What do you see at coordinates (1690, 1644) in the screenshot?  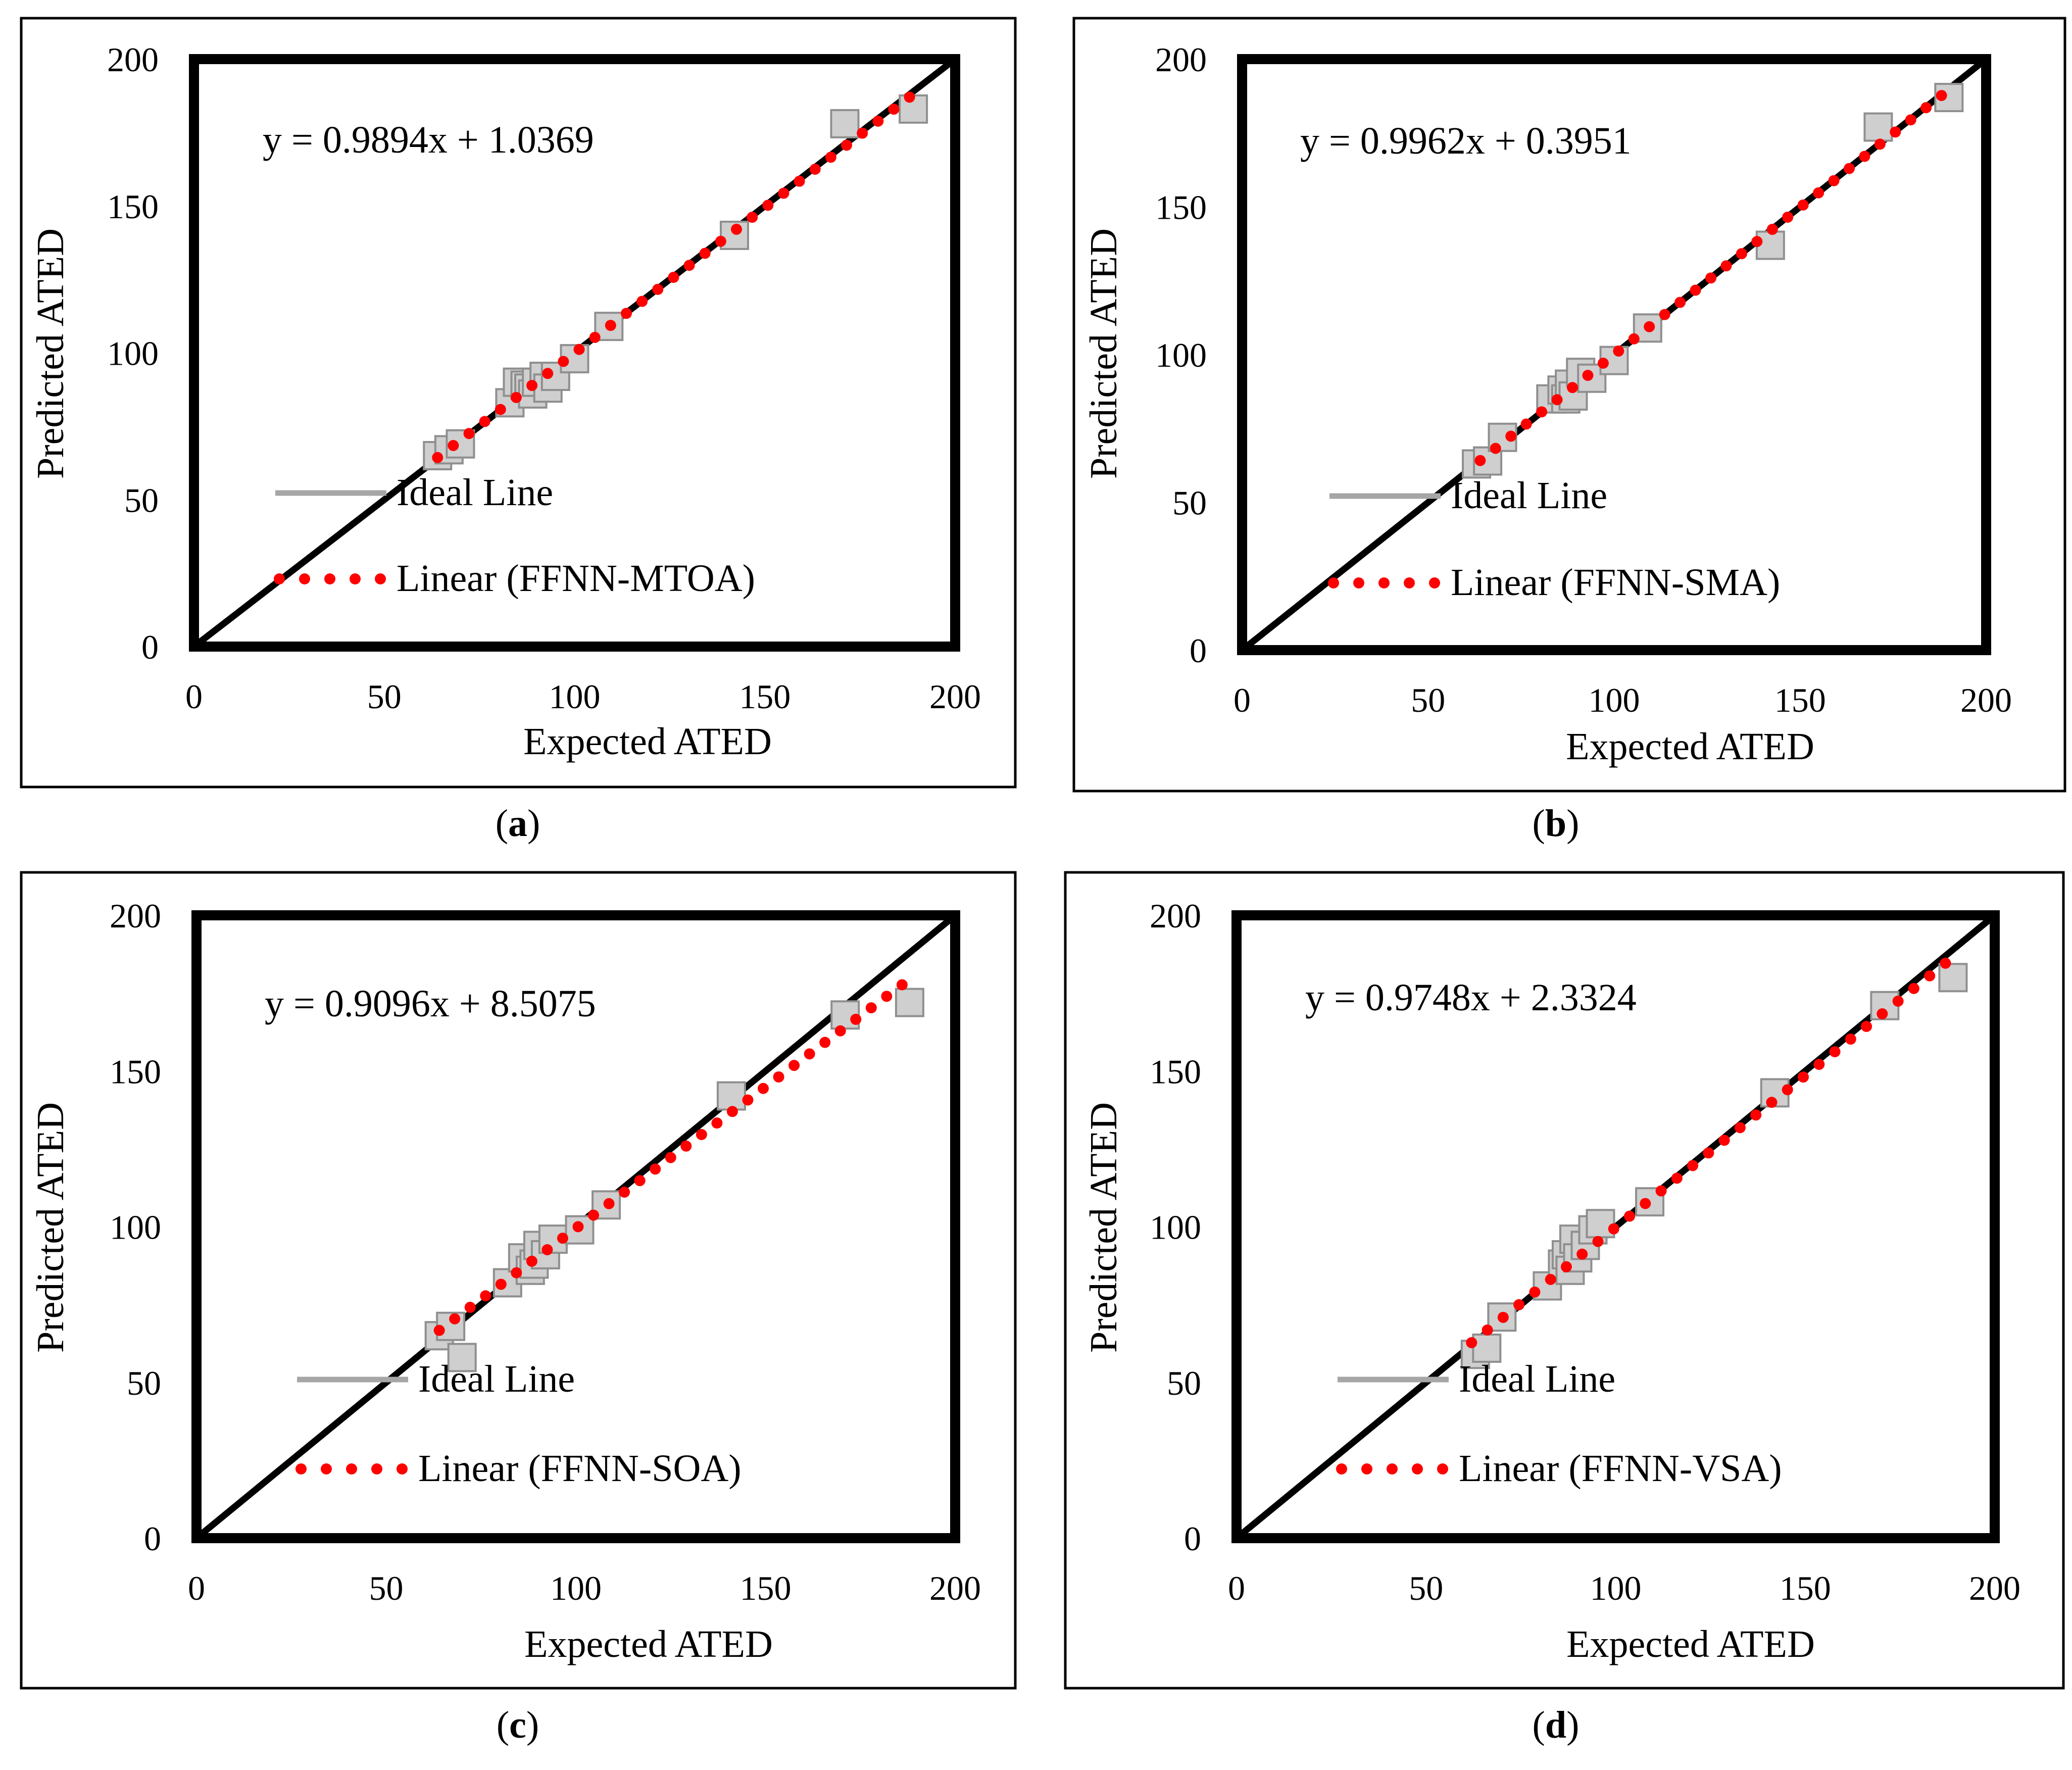 I see `x-axis-title: Expected ATED` at bounding box center [1690, 1644].